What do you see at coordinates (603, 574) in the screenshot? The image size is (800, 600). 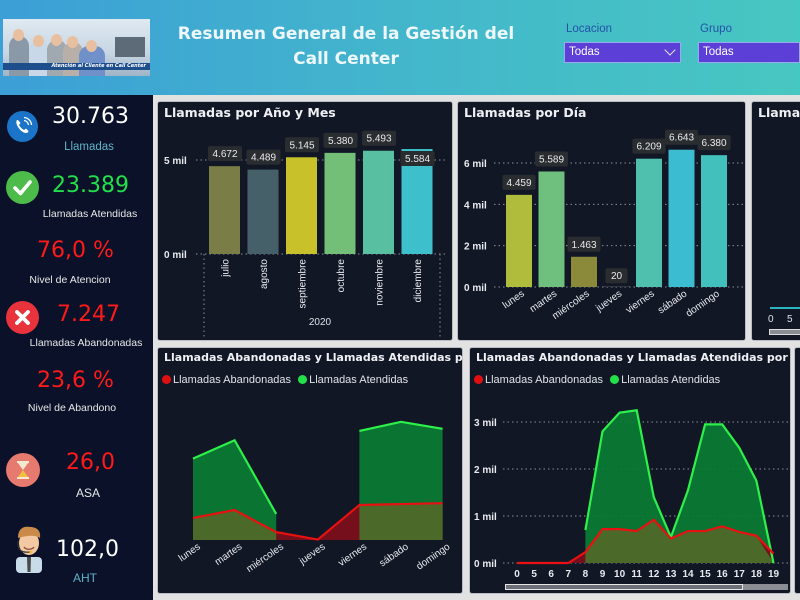 I see `x-tick-label: 9` at bounding box center [603, 574].